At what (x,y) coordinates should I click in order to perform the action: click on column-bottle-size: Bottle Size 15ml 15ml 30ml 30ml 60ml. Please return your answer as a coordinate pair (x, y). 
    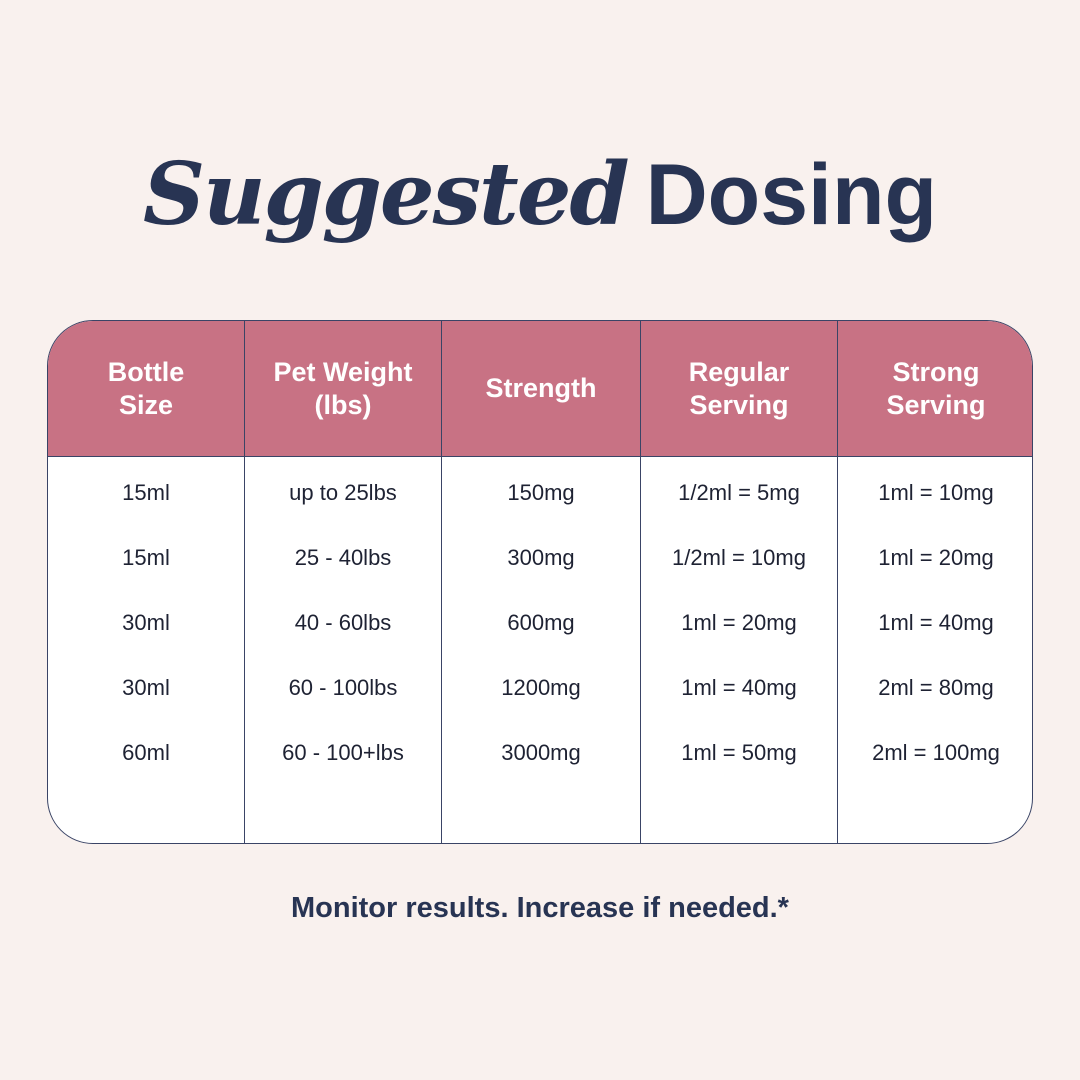
    Looking at the image, I should click on (146, 582).